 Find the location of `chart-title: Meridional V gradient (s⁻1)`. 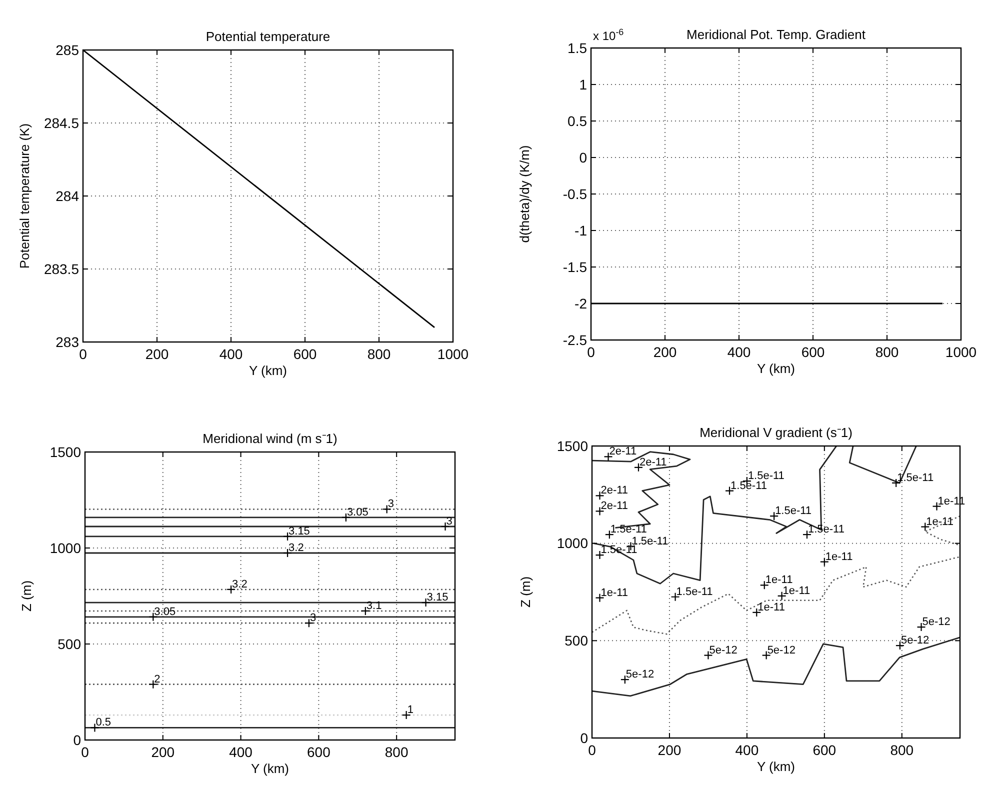

chart-title: Meridional V gradient (s⁻1) is located at coordinates (776, 432).